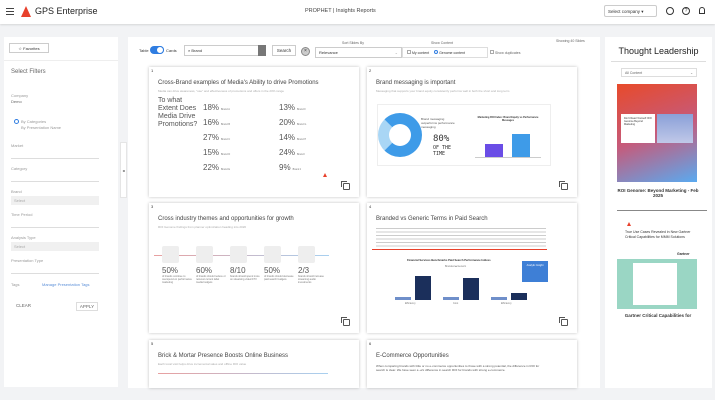 Image resolution: width=715 pixels, height=400 pixels. I want to click on radio-by-categories, so click(16, 121).